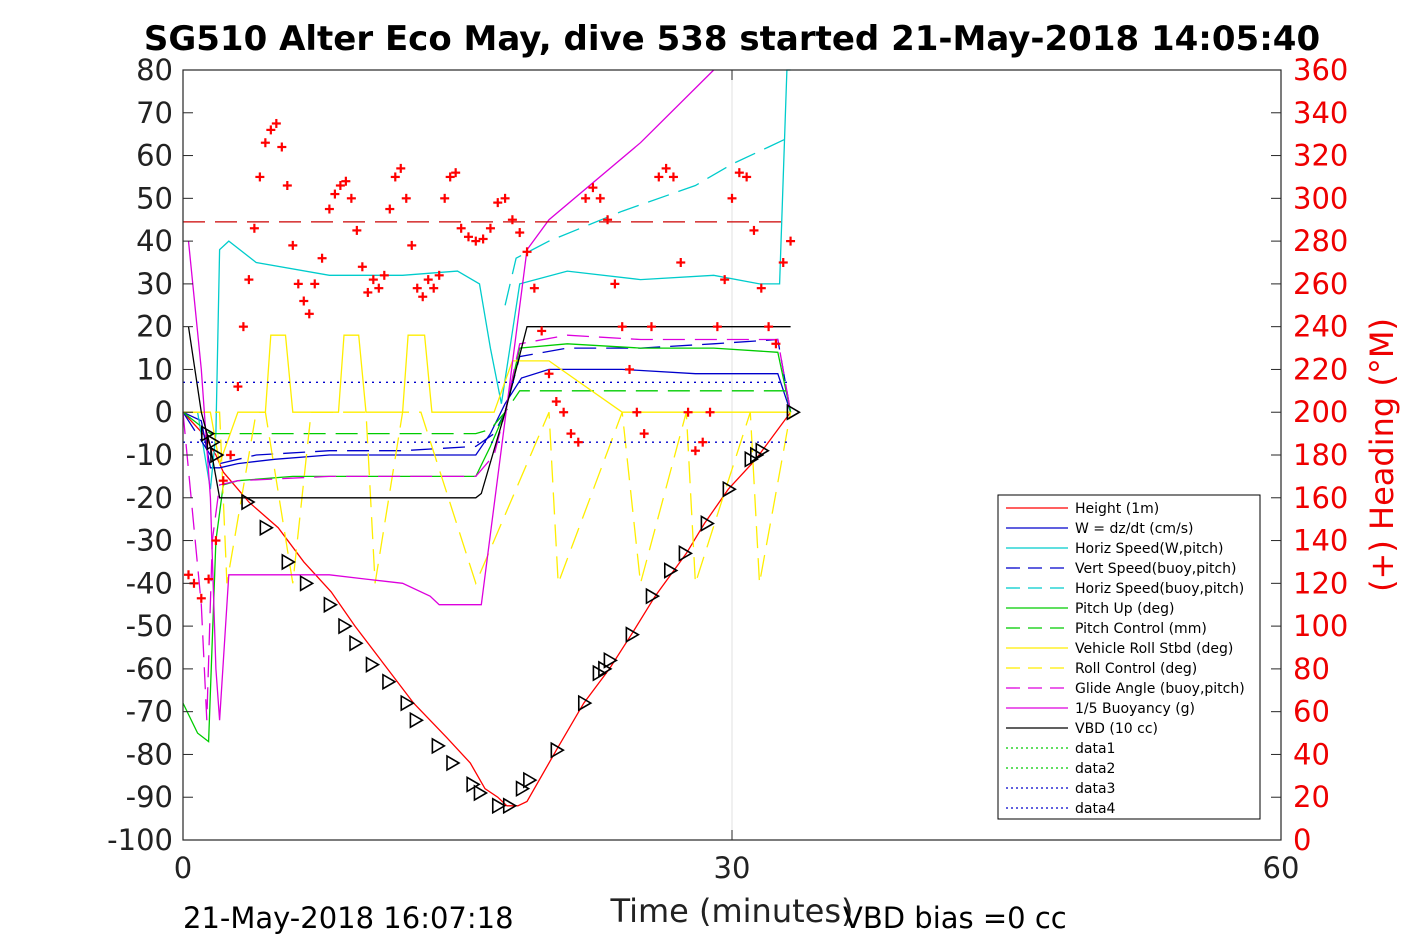  What do you see at coordinates (1149, 549) in the screenshot?
I see `legend-label-2: Horiz Speed(W,pitch)` at bounding box center [1149, 549].